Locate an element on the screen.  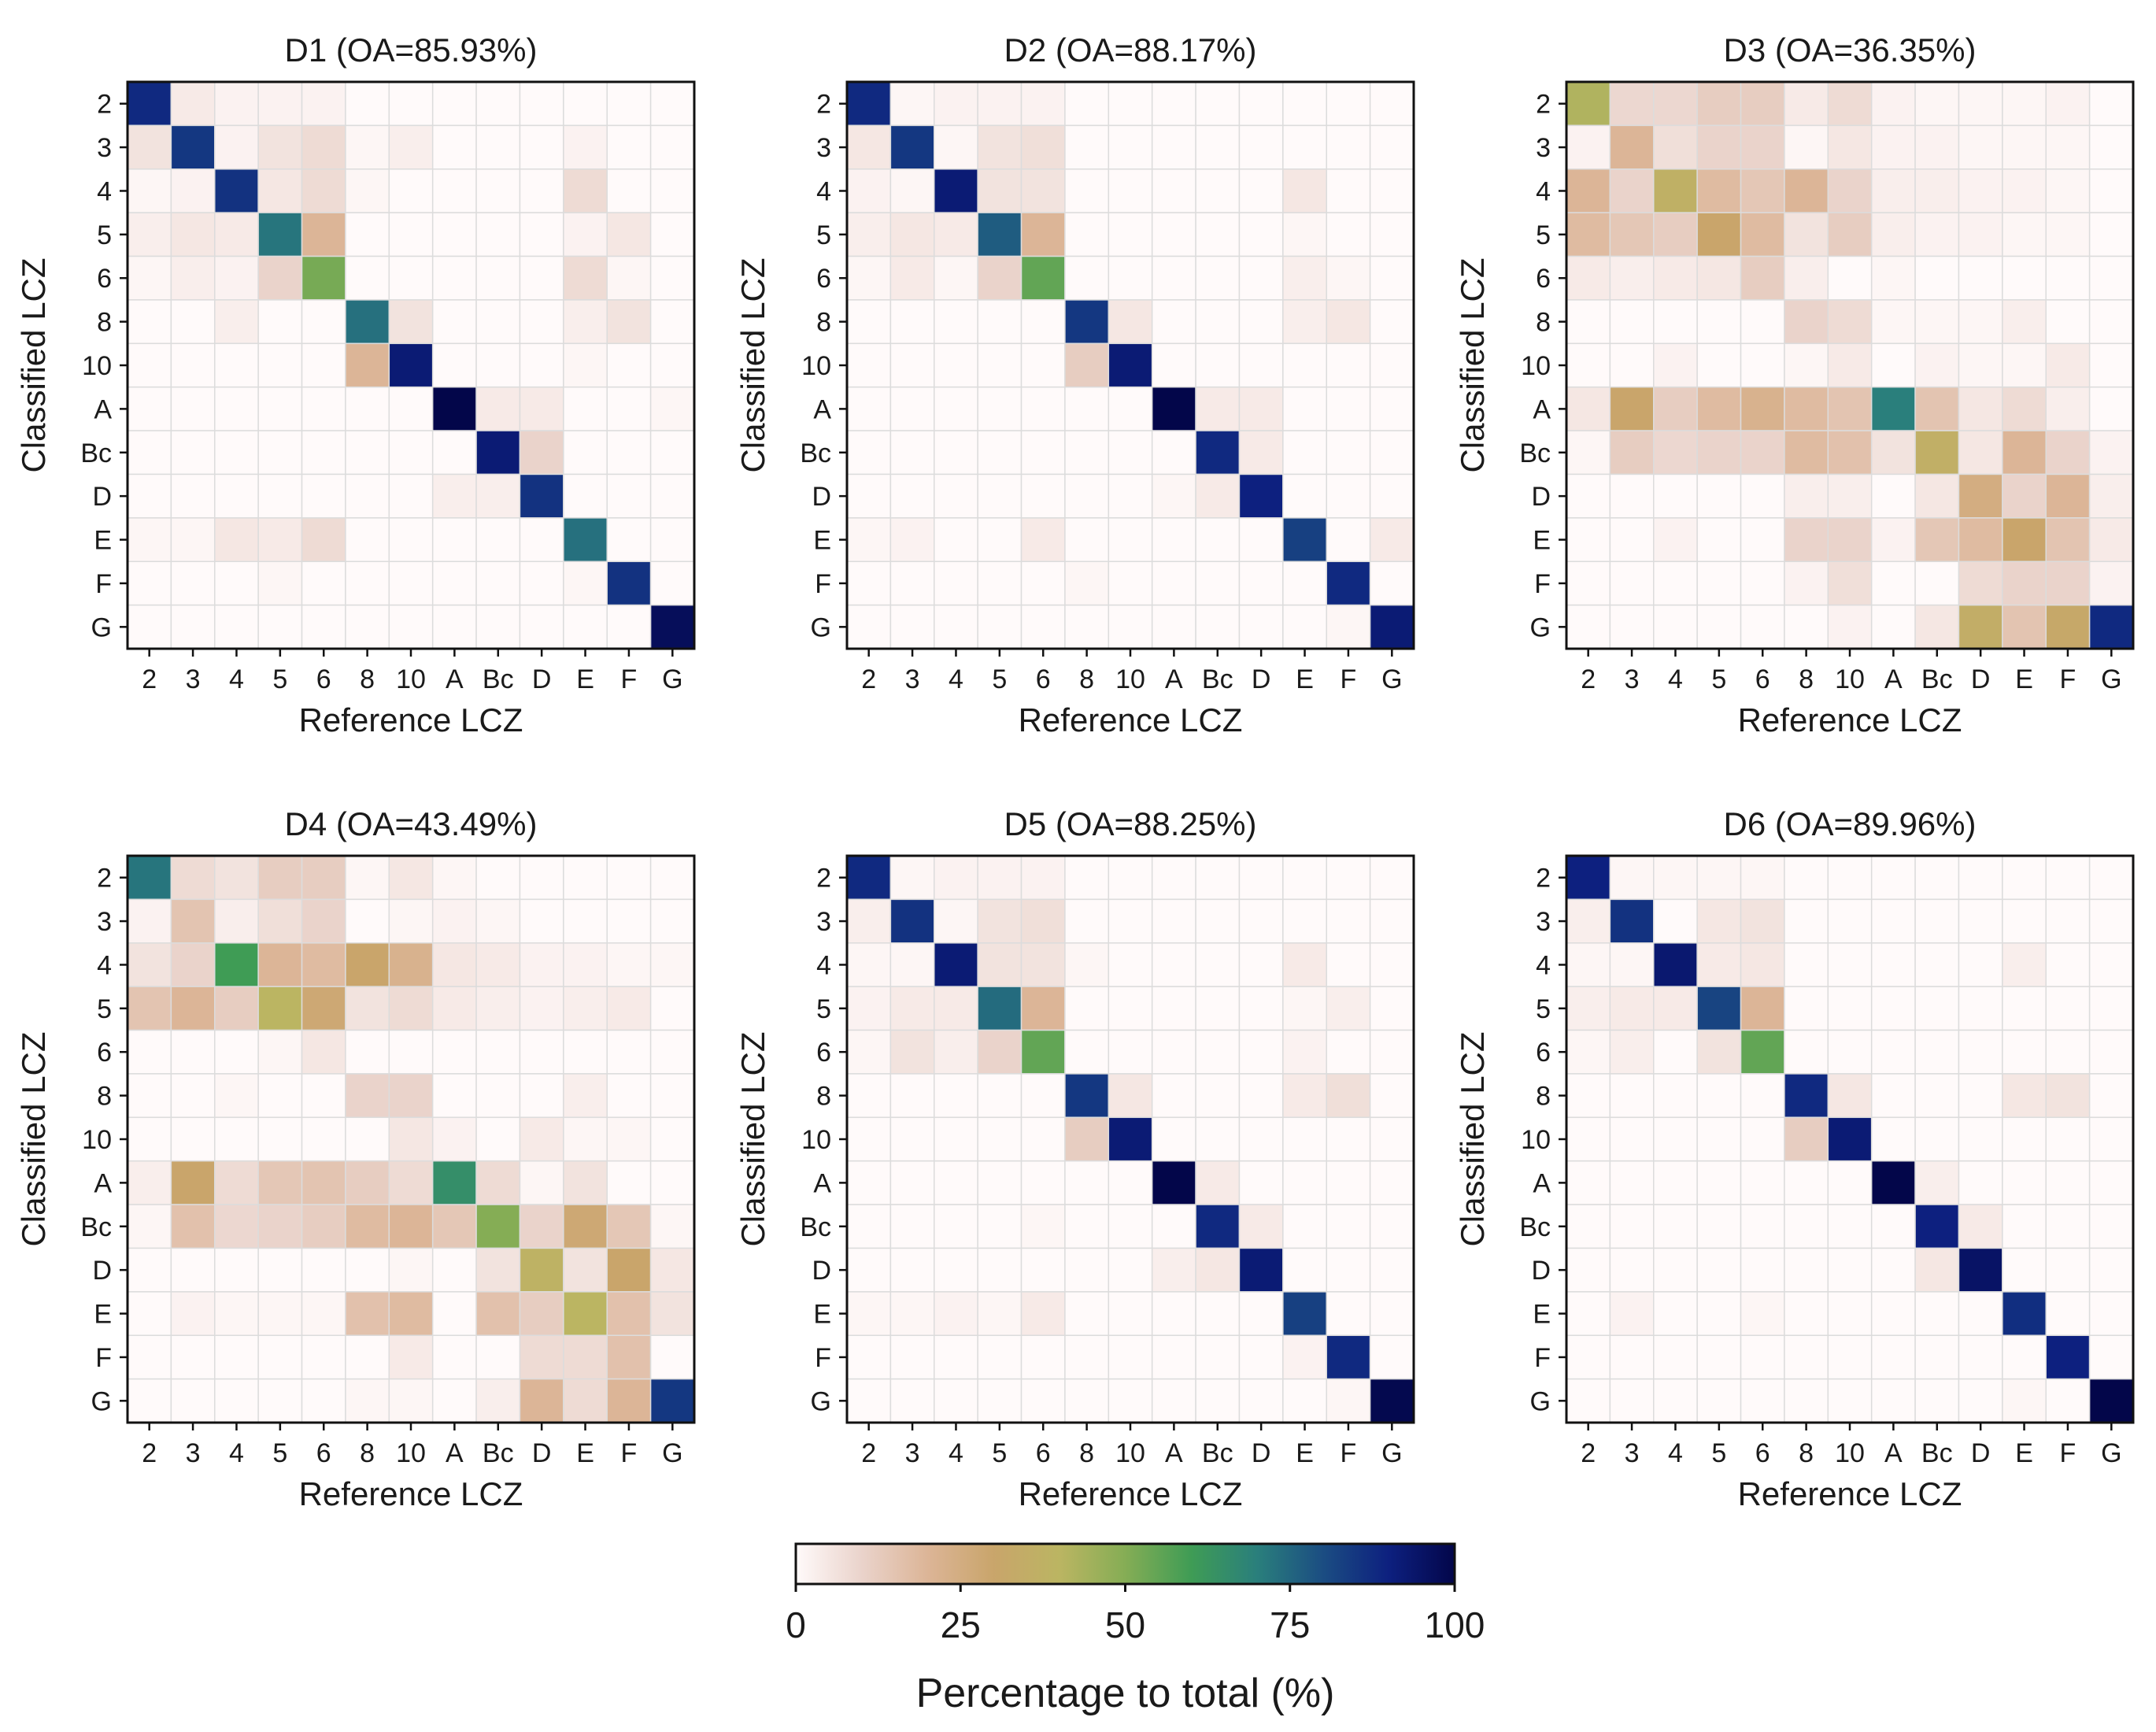
x-axis-label: Reference LCZ is located at coordinates (1850, 1493).